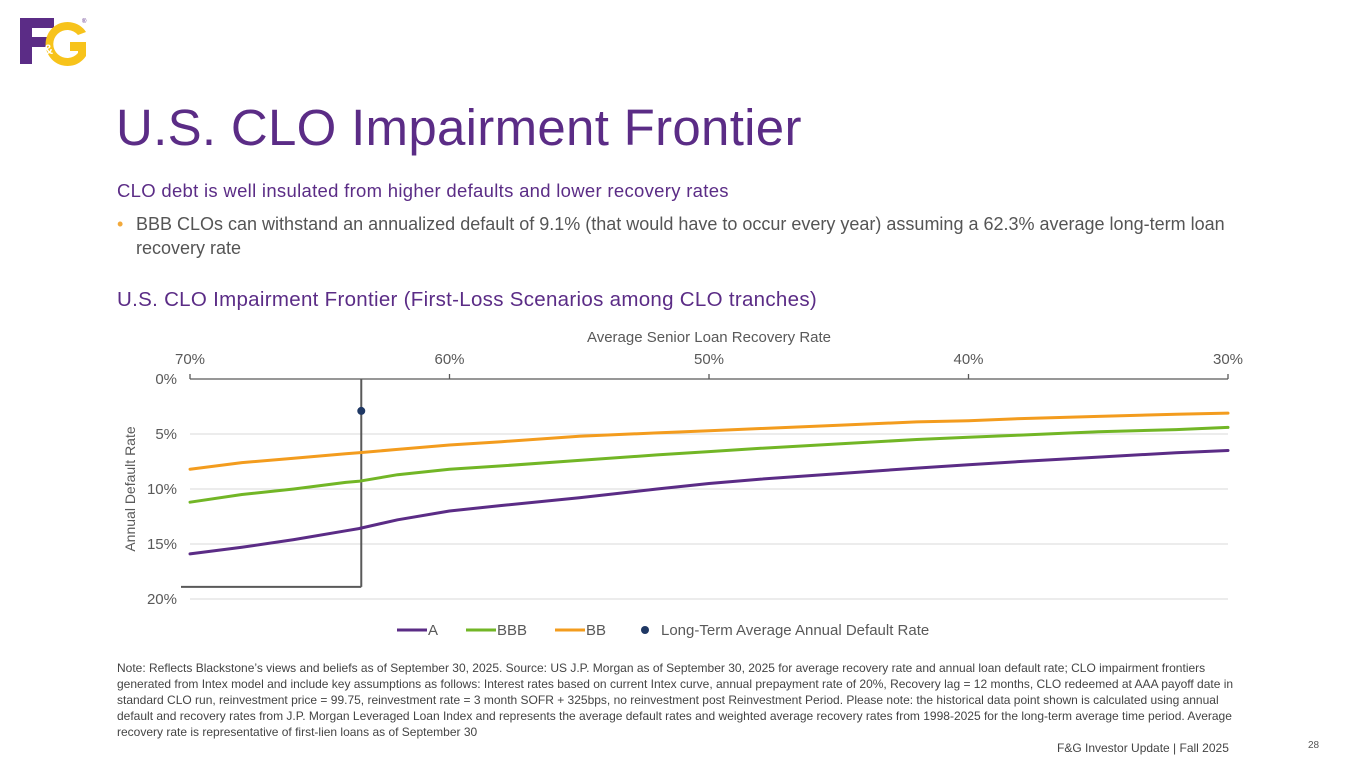  Describe the element at coordinates (433, 630) in the screenshot. I see `legend-label: A` at that location.